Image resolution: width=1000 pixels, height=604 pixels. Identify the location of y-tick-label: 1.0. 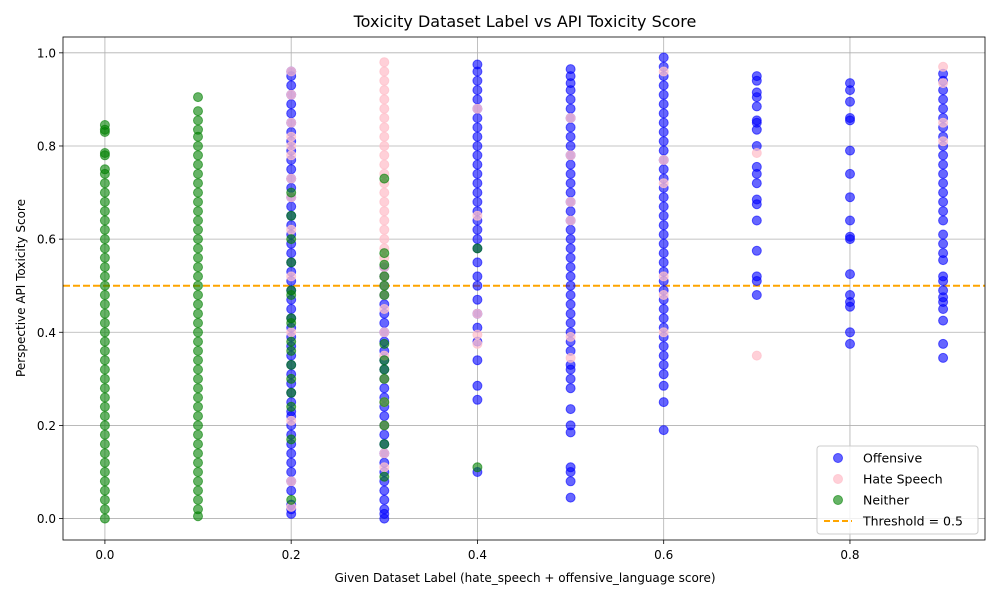
(46, 53).